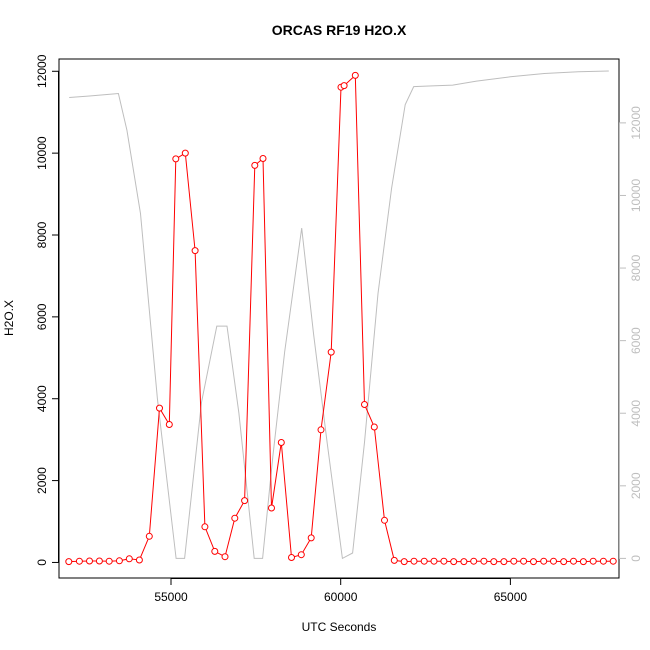  I want to click on y2-axis: 0 2000 4000 6000 8000 10000 12000, so click(631, 334).